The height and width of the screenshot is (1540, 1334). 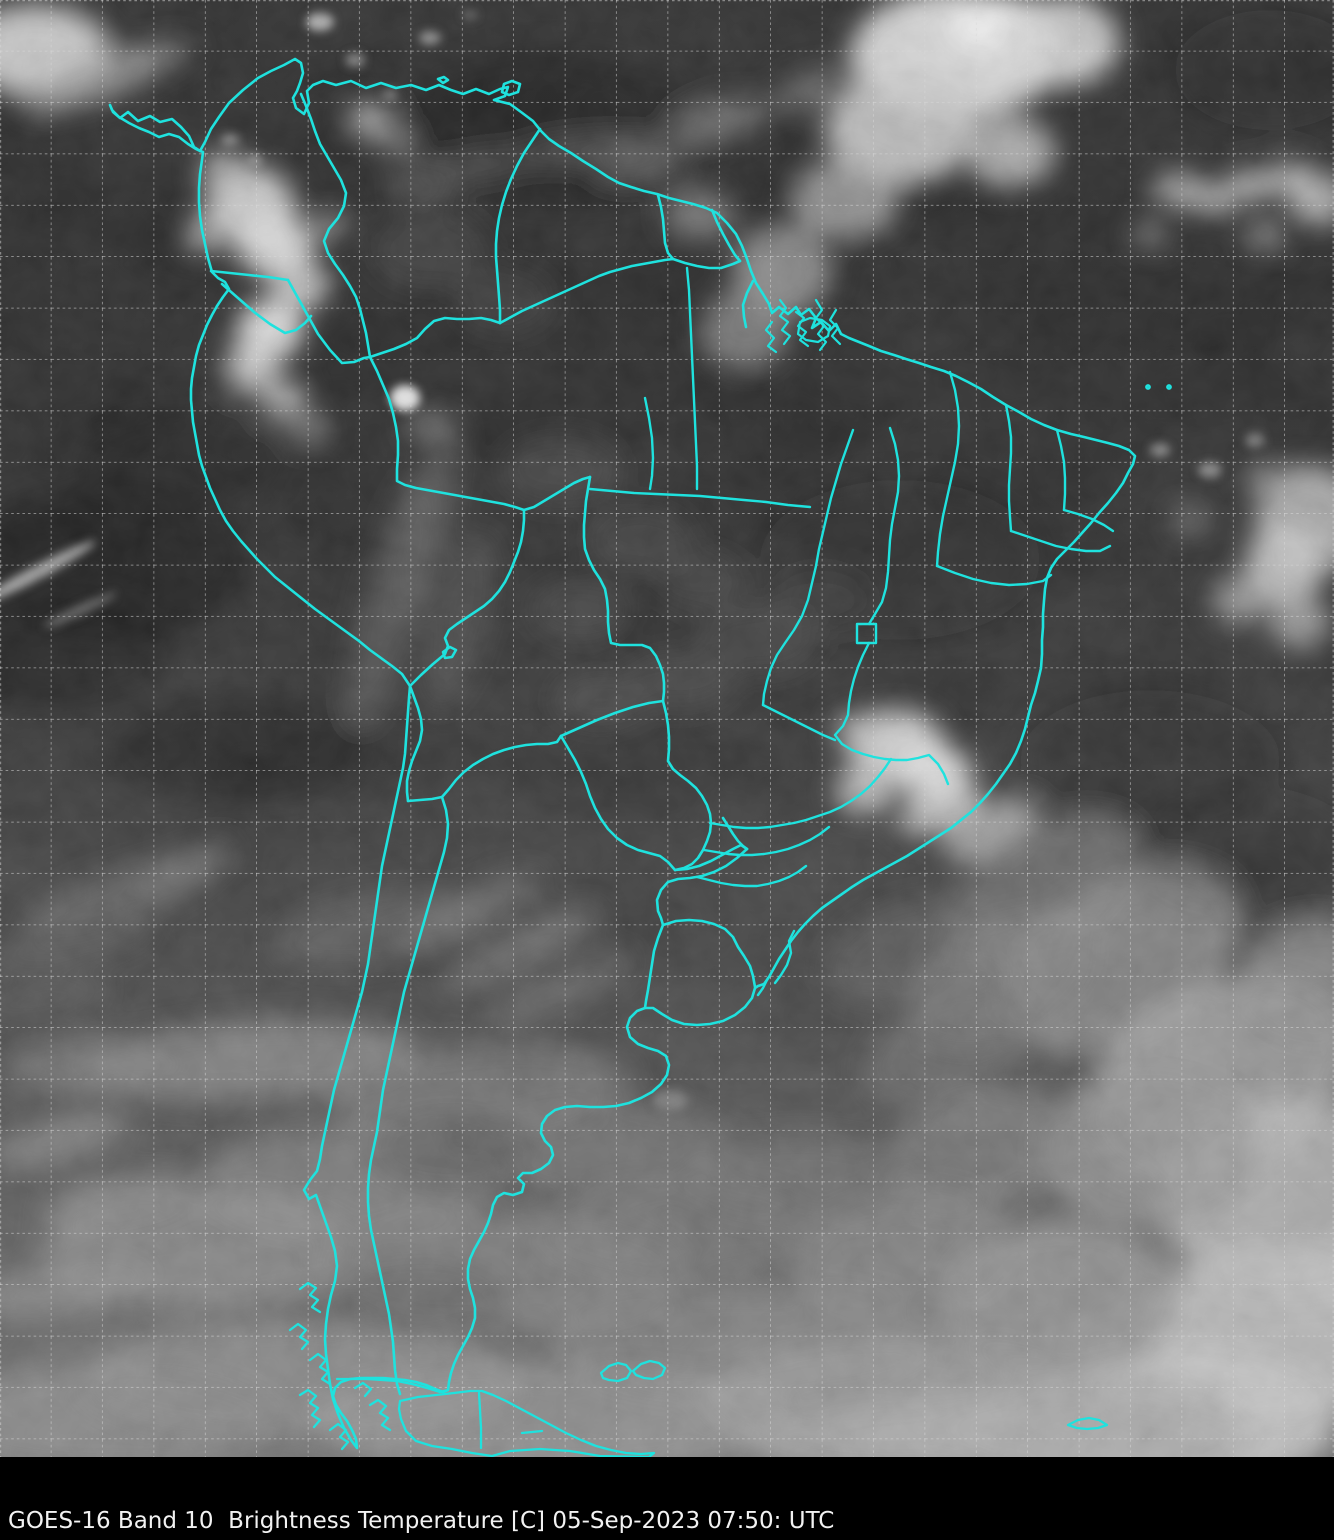 What do you see at coordinates (698, 1369) in the screenshot?
I see `patagonia-fjords-tierra-del-fuego` at bounding box center [698, 1369].